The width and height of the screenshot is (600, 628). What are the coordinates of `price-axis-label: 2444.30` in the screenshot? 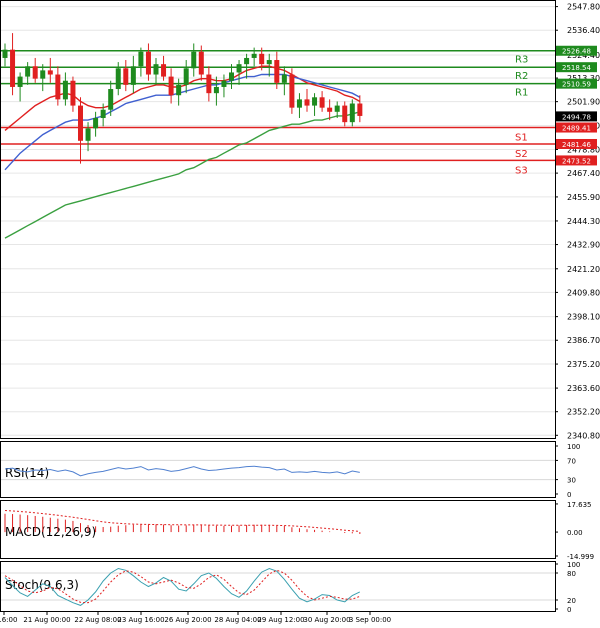 It's located at (583, 221).